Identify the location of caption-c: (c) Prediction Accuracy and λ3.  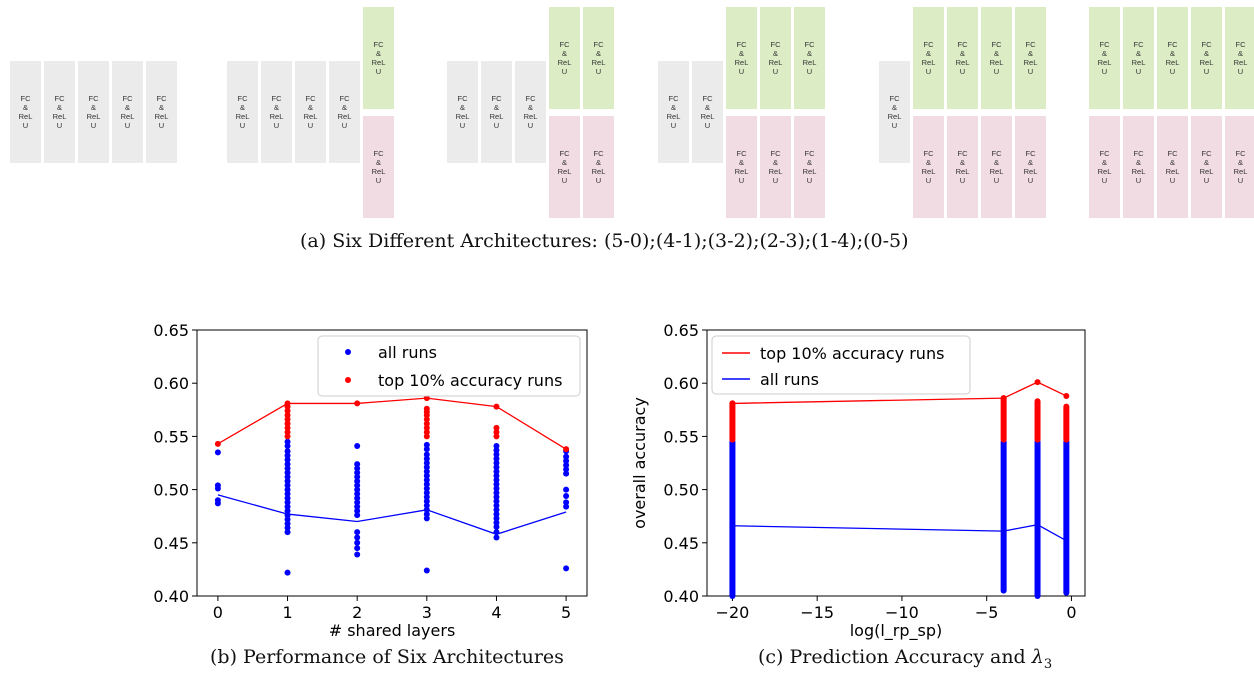
(905, 659).